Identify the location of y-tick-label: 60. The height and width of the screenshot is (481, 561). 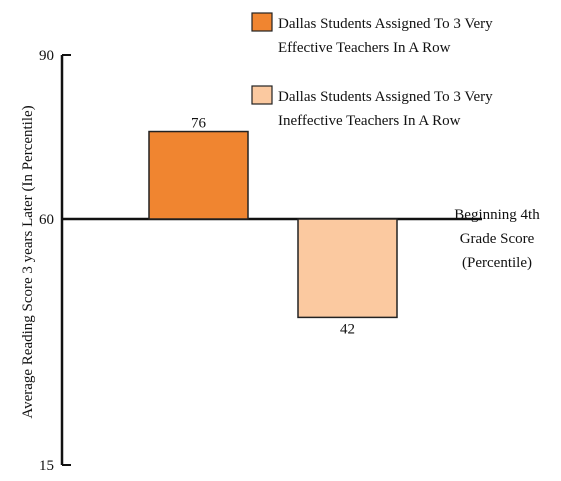
(46, 220).